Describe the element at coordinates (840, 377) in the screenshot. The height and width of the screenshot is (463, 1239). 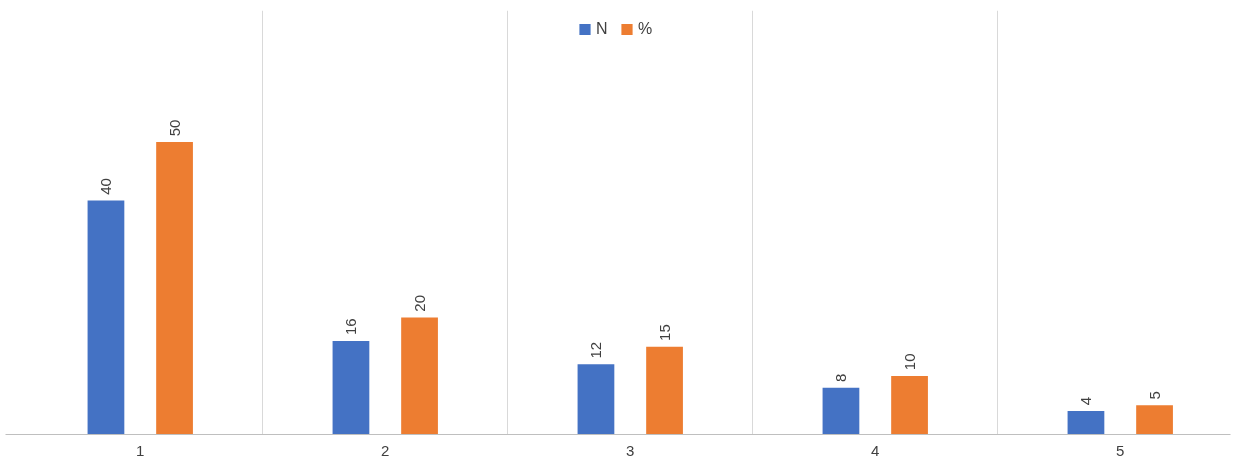
I see `data-label: 8` at that location.